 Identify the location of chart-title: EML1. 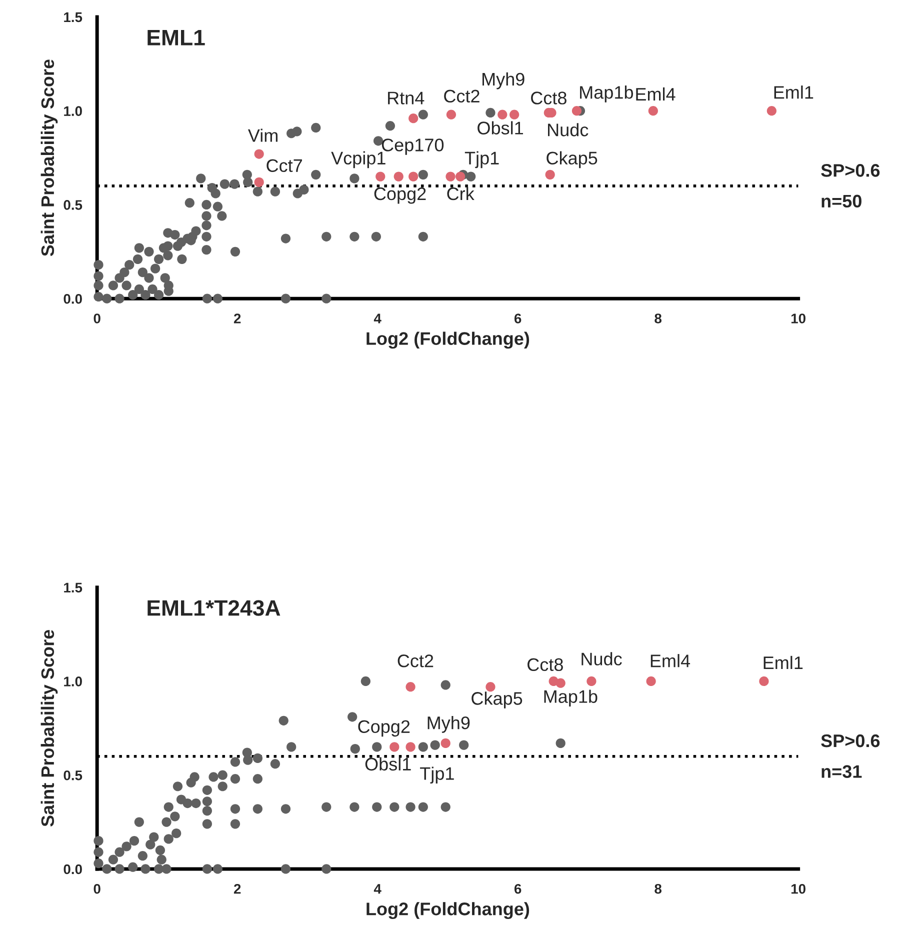
(176, 38).